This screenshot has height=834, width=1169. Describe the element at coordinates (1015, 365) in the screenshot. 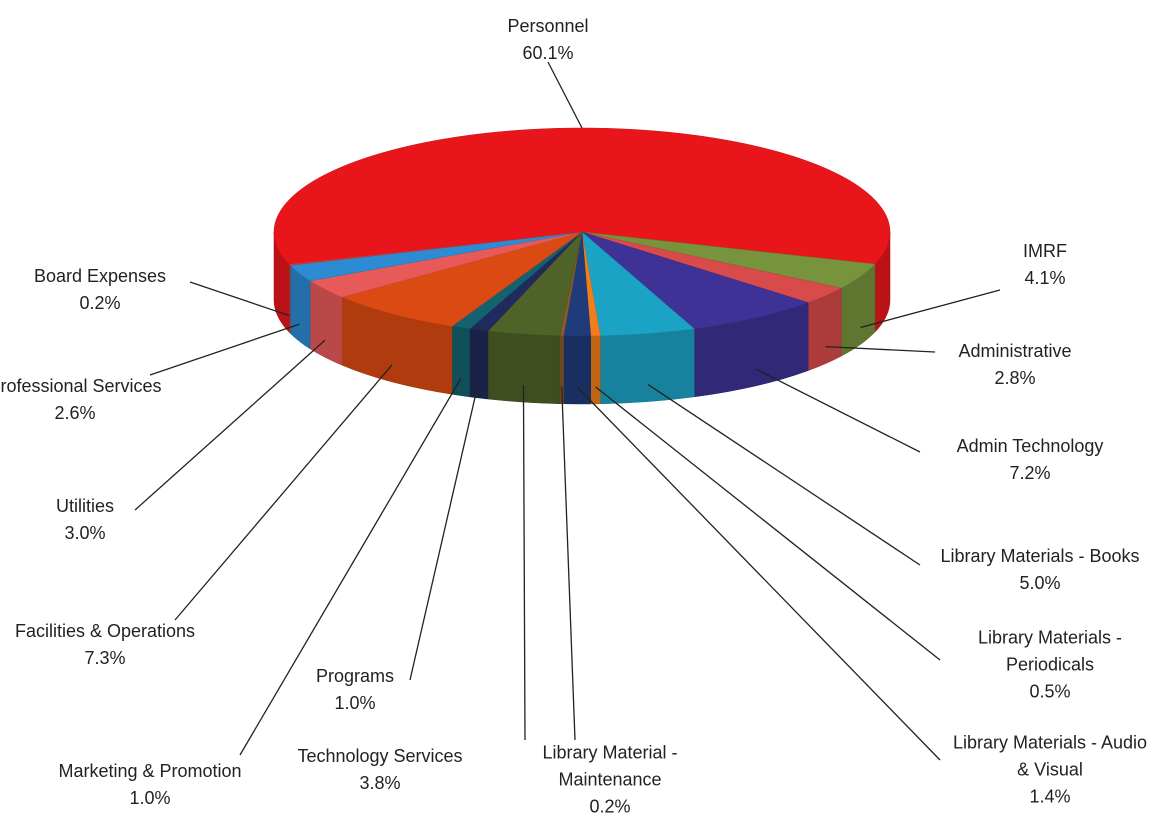

I see `data-label: Administrative 2.8%` at that location.